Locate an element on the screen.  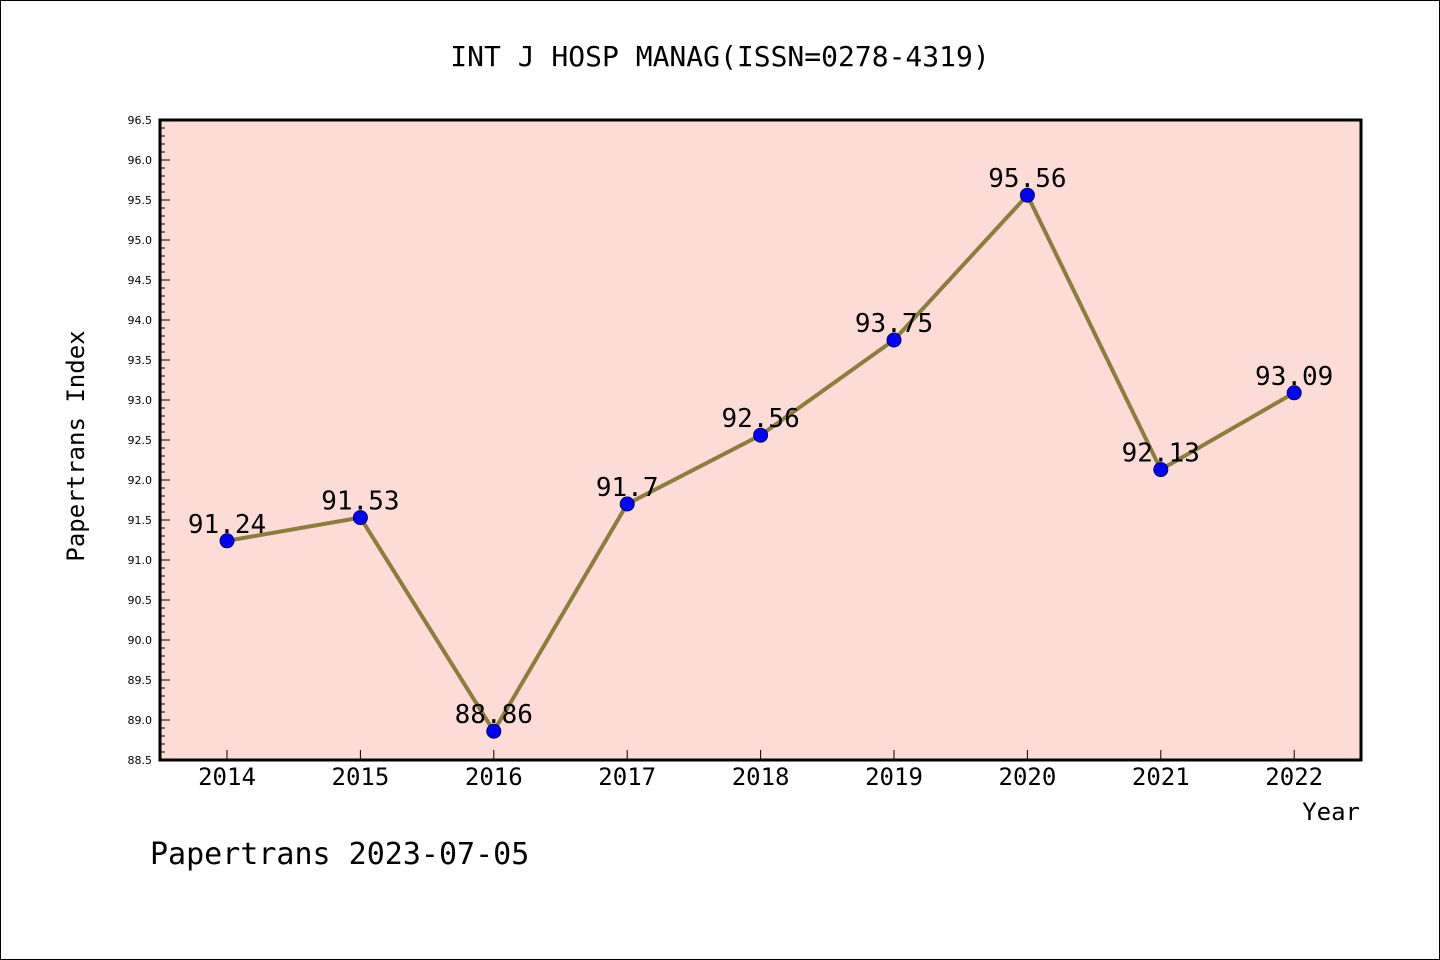
x-tick-label: 2020 is located at coordinates (1028, 777).